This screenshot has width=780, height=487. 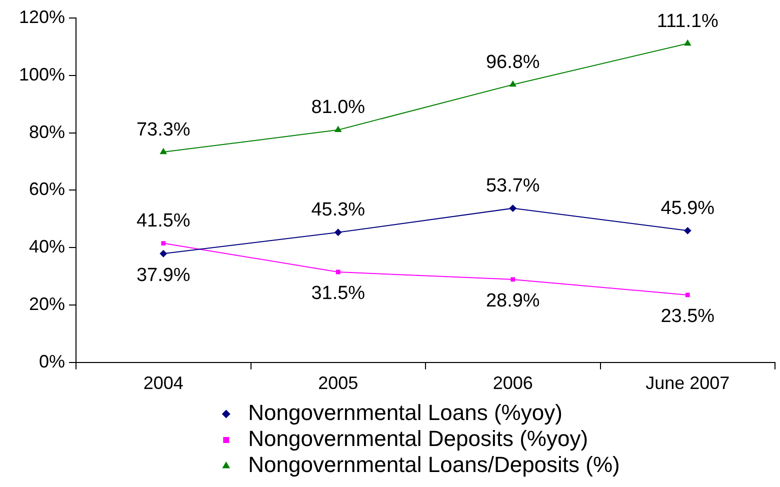 What do you see at coordinates (46, 189) in the screenshot?
I see `y-tick-label: 60%` at bounding box center [46, 189].